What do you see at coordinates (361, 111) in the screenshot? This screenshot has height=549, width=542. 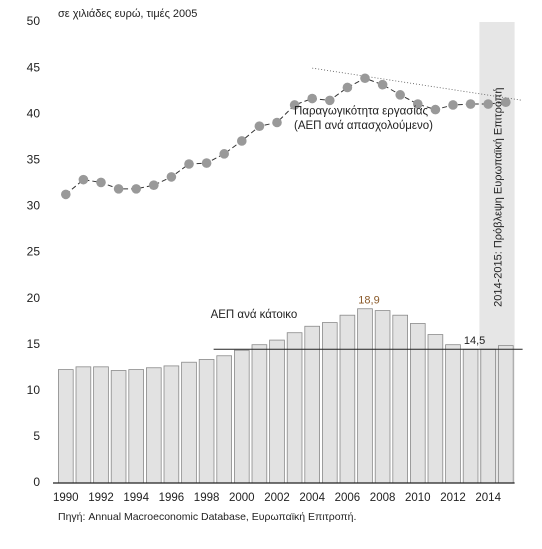 I see `line-series-label: Παραγωγικότητα εργασίας` at bounding box center [361, 111].